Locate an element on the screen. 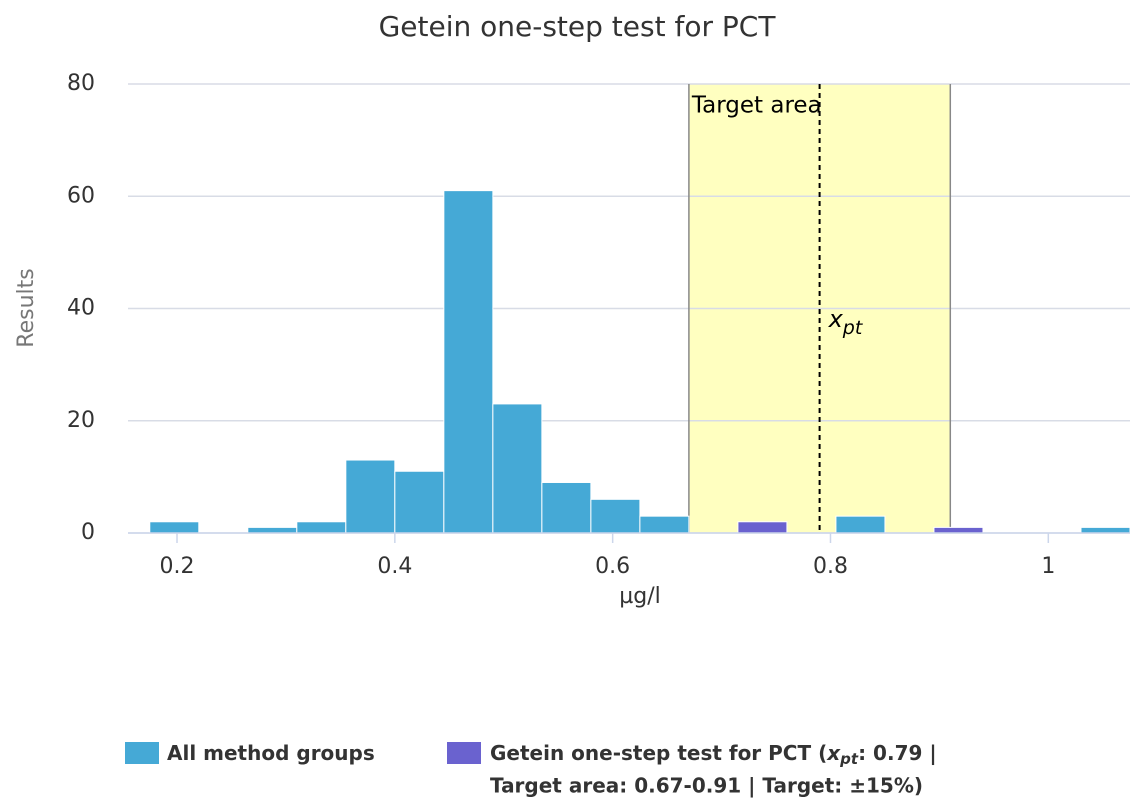  legend-note: ( is located at coordinates (822, 753).